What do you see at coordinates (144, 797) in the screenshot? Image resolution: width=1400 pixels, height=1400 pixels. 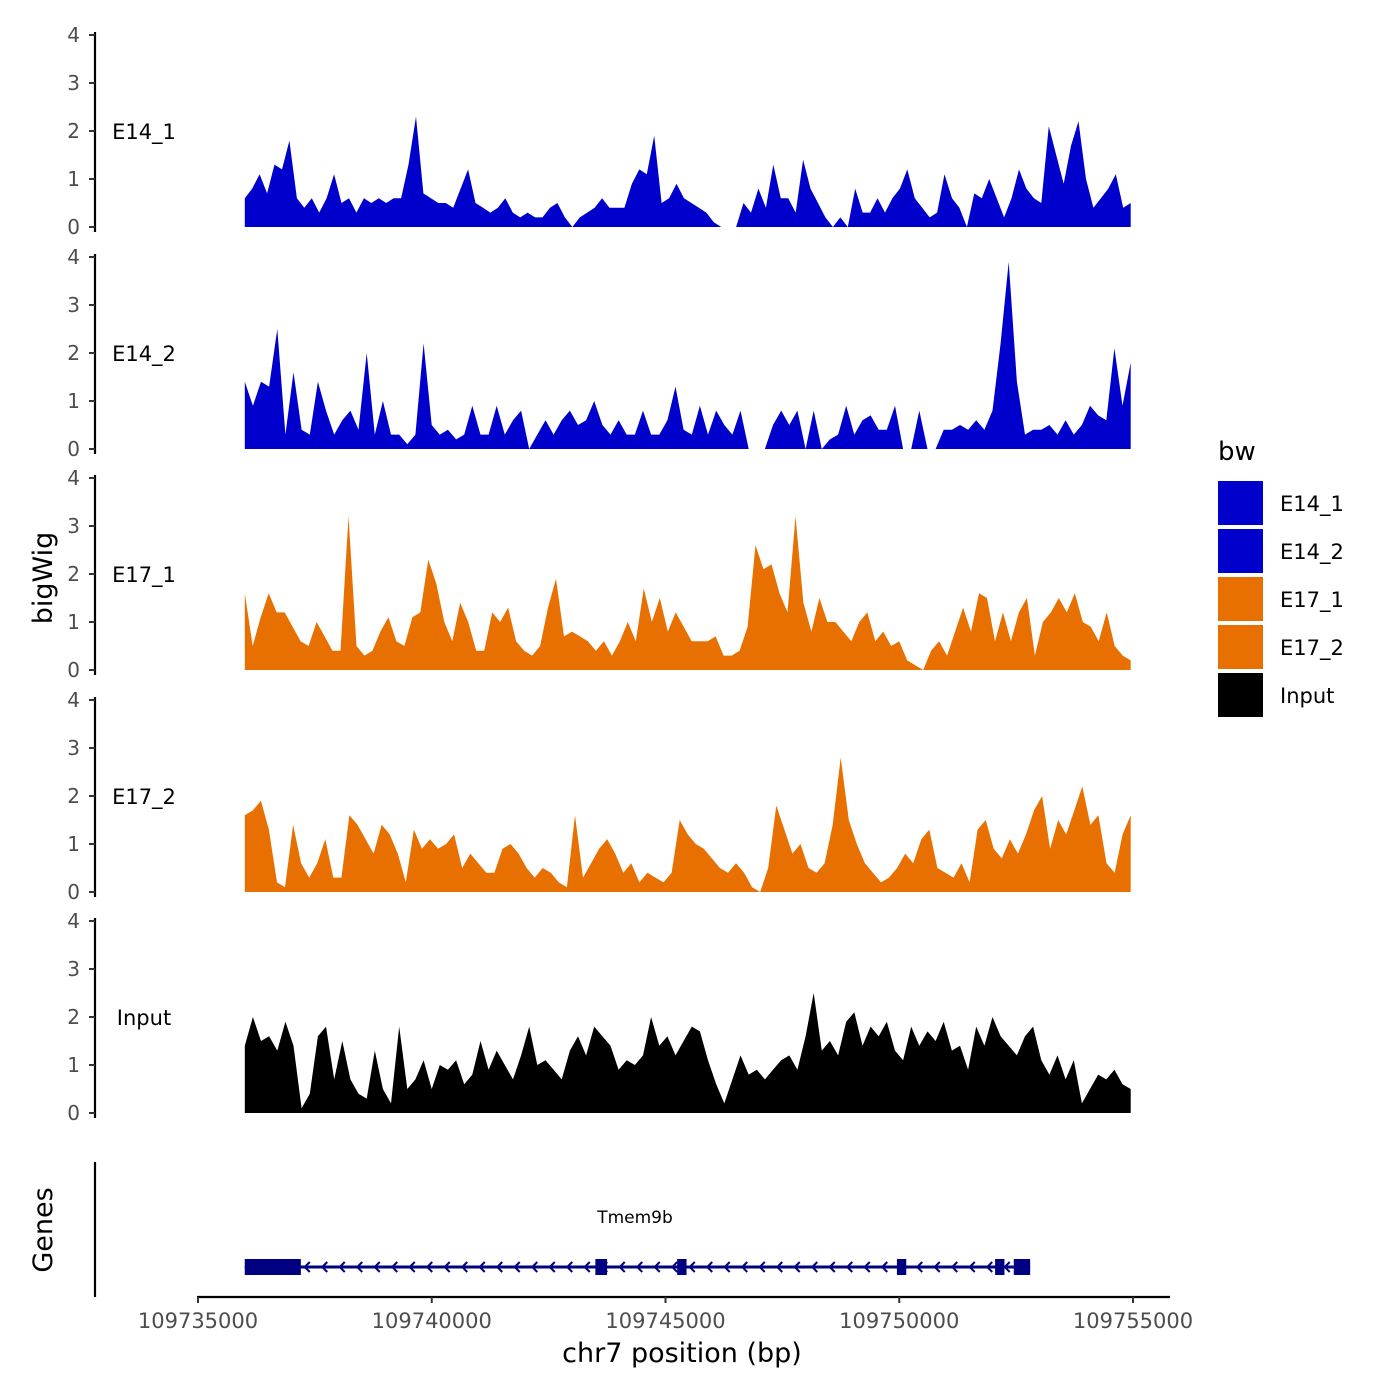 I see `track-label: E17_2` at bounding box center [144, 797].